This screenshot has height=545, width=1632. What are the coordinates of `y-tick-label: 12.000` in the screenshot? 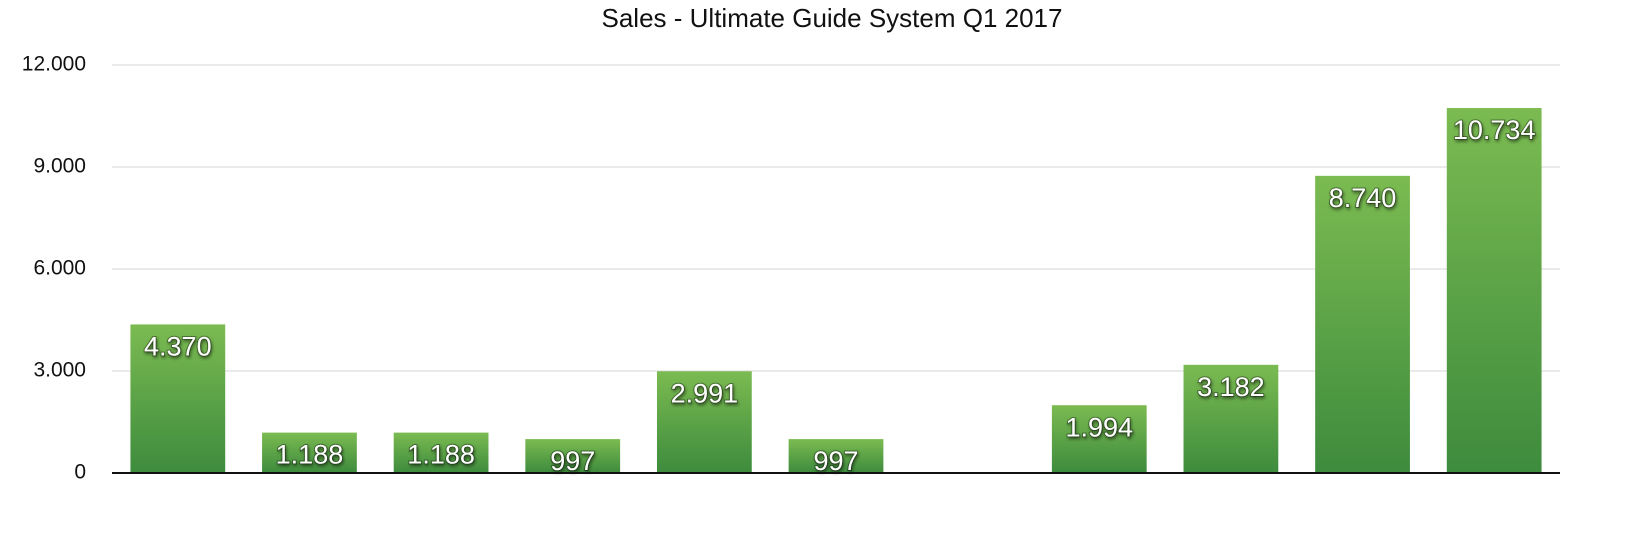 It's located at (54, 64).